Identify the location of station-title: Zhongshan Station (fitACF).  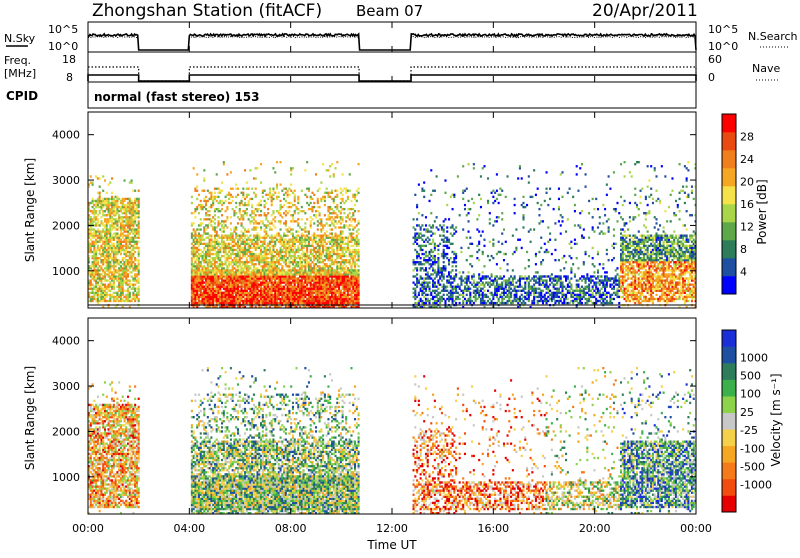
(207, 11).